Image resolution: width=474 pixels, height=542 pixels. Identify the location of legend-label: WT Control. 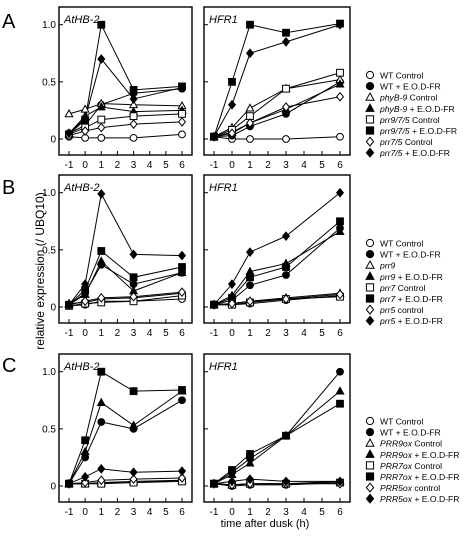
(401, 76).